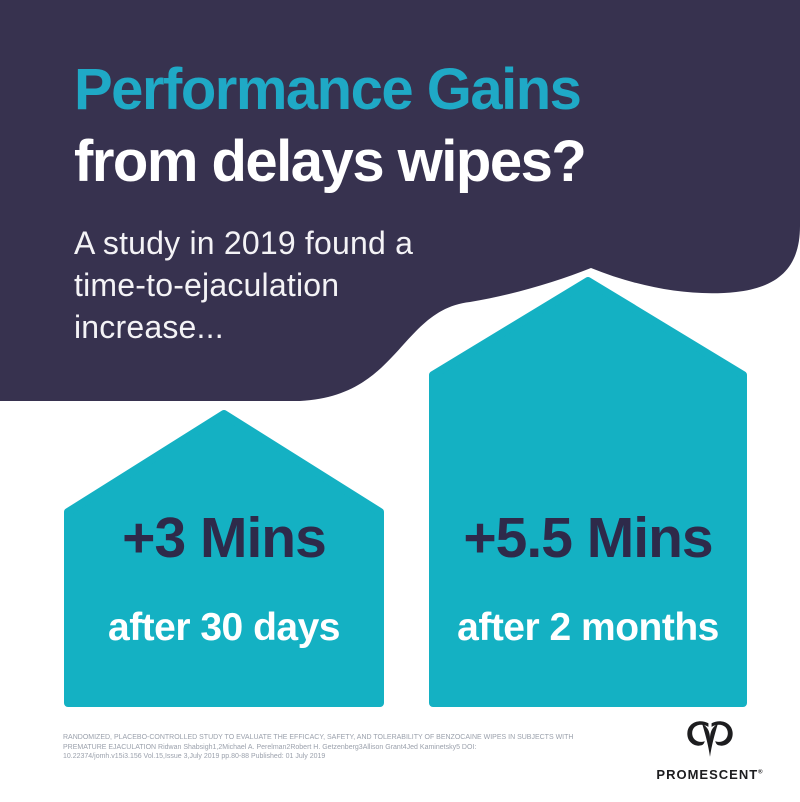 This screenshot has width=800, height=802. Describe the element at coordinates (588, 627) in the screenshot. I see `stat-label-2-months: after 2 months` at that location.